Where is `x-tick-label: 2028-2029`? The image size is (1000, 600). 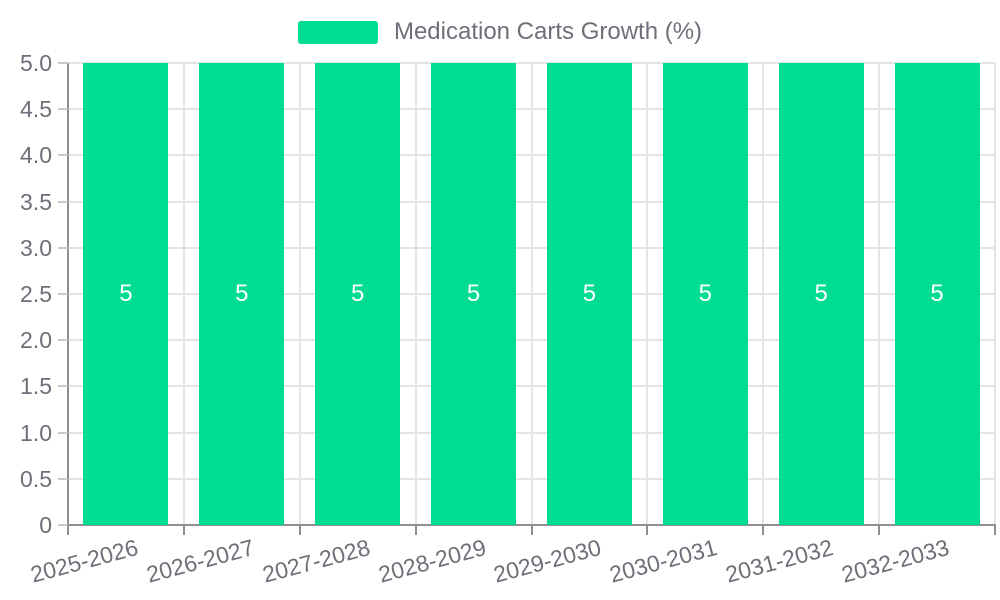
x-tick-label: 2028-2029 is located at coordinates (432, 561).